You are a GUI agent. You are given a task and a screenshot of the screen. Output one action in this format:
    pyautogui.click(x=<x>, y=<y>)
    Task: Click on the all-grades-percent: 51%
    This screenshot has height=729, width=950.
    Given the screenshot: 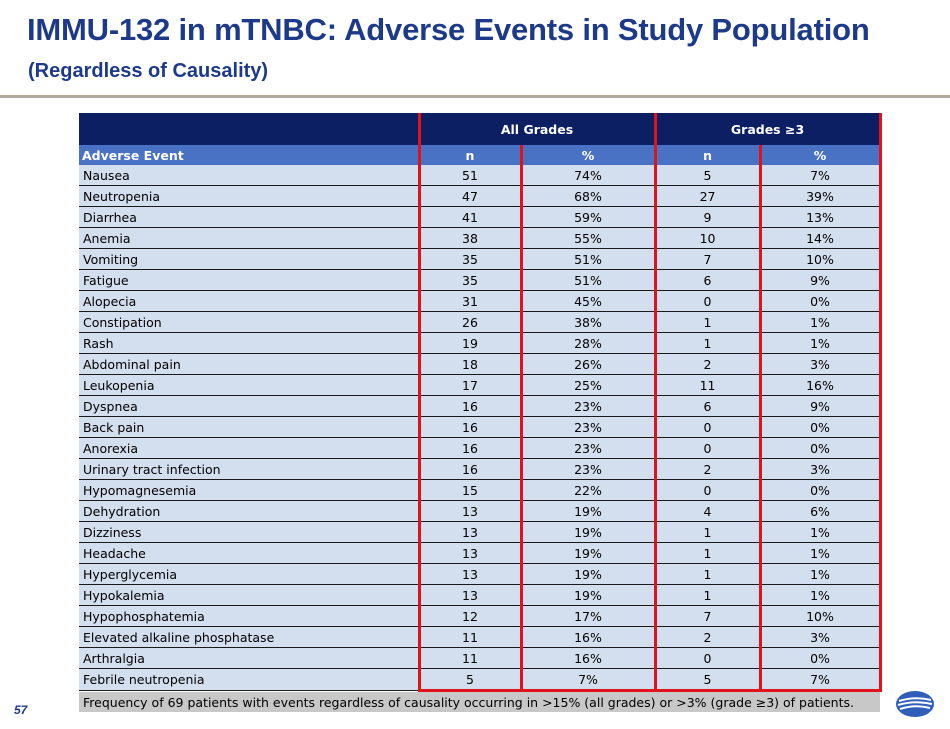 What is the action you would take?
    pyautogui.click(x=587, y=280)
    